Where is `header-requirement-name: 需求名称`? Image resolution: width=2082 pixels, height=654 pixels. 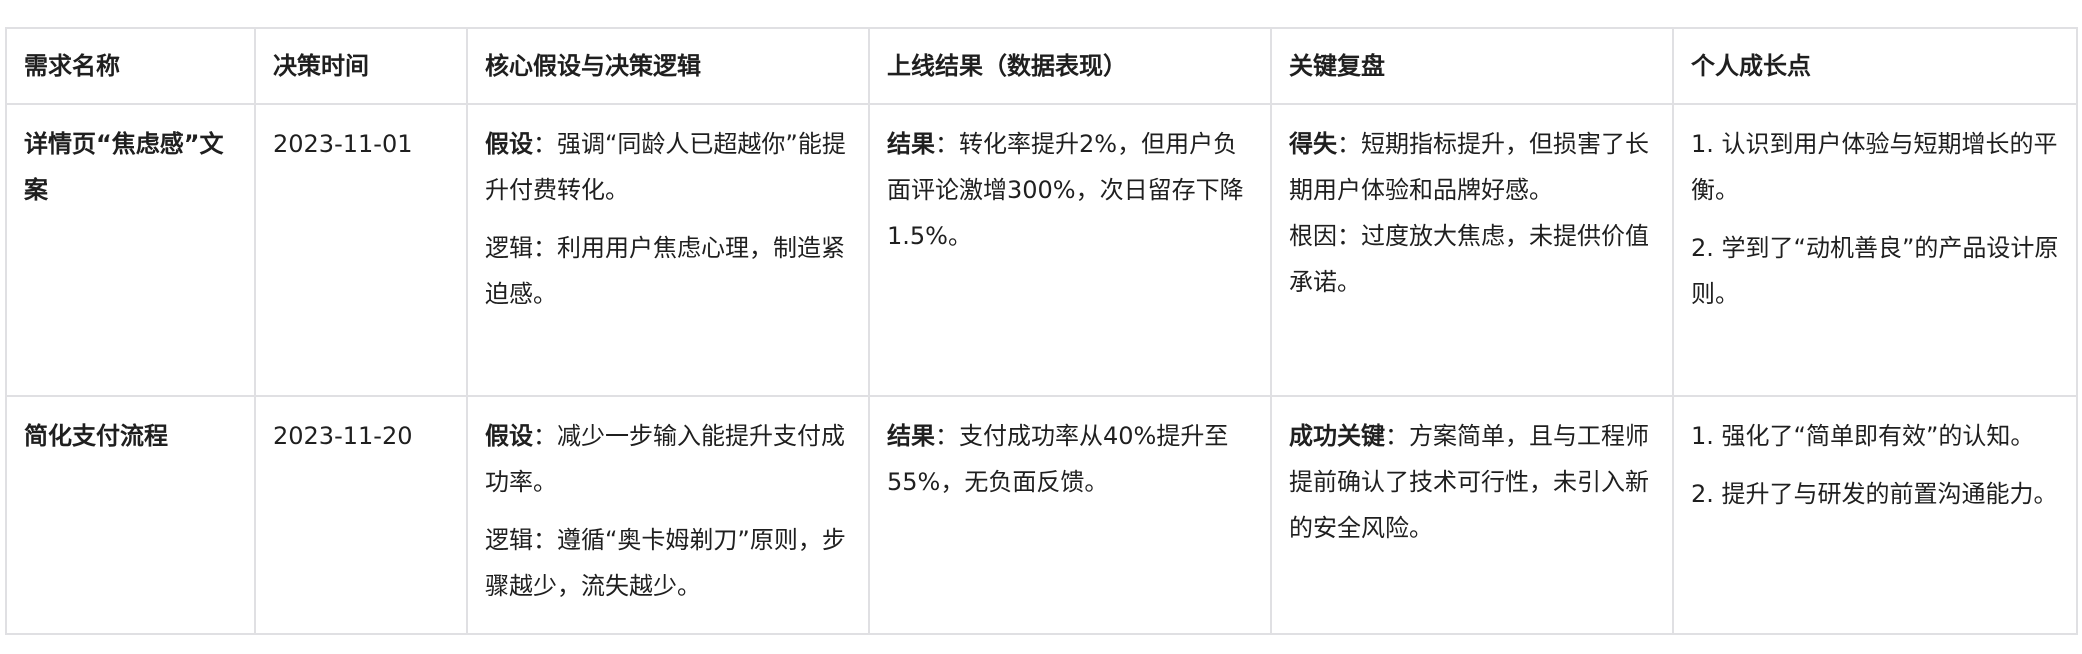 header-requirement-name: 需求名称 is located at coordinates (130, 66).